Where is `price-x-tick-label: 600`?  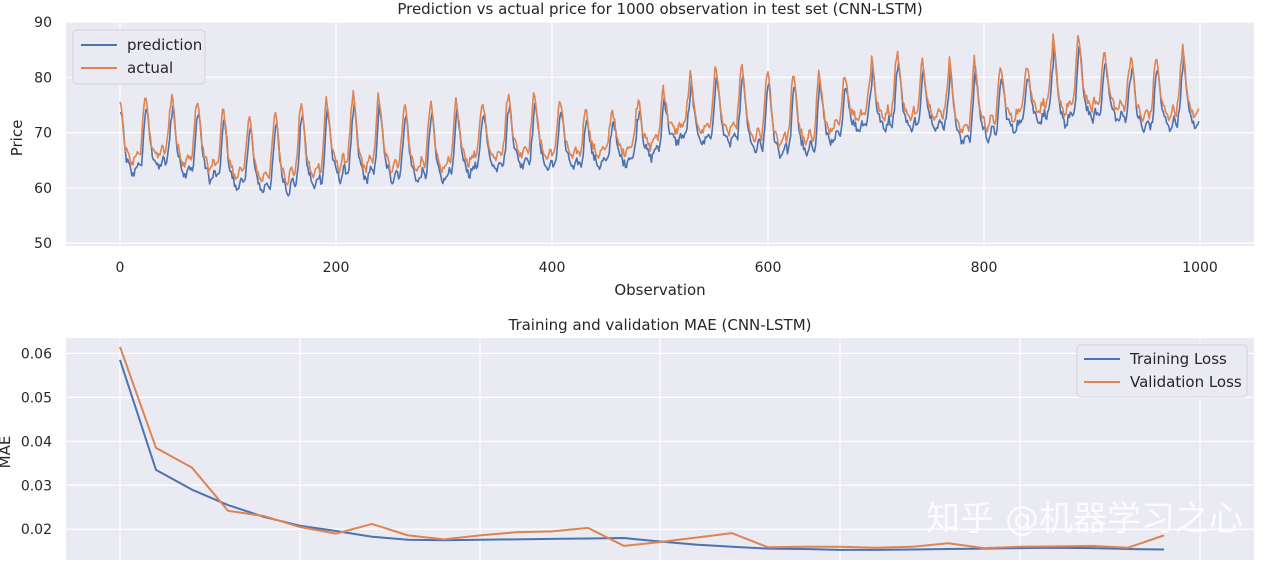 price-x-tick-label: 600 is located at coordinates (768, 268).